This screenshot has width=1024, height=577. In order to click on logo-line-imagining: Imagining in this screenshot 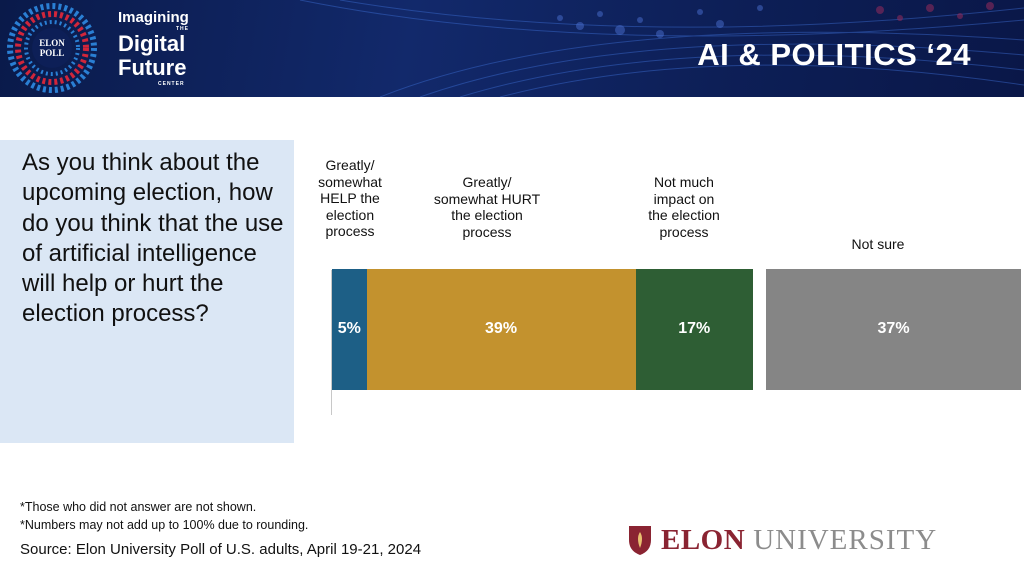, I will do `click(153, 17)`.